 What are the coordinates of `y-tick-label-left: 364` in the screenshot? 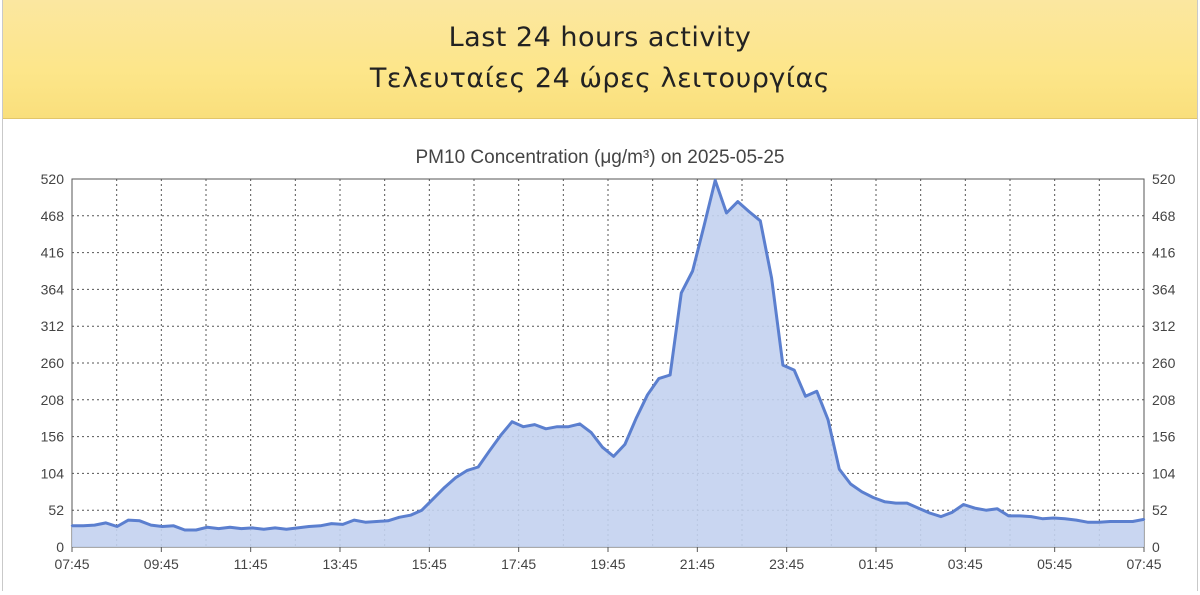 It's located at (53, 289).